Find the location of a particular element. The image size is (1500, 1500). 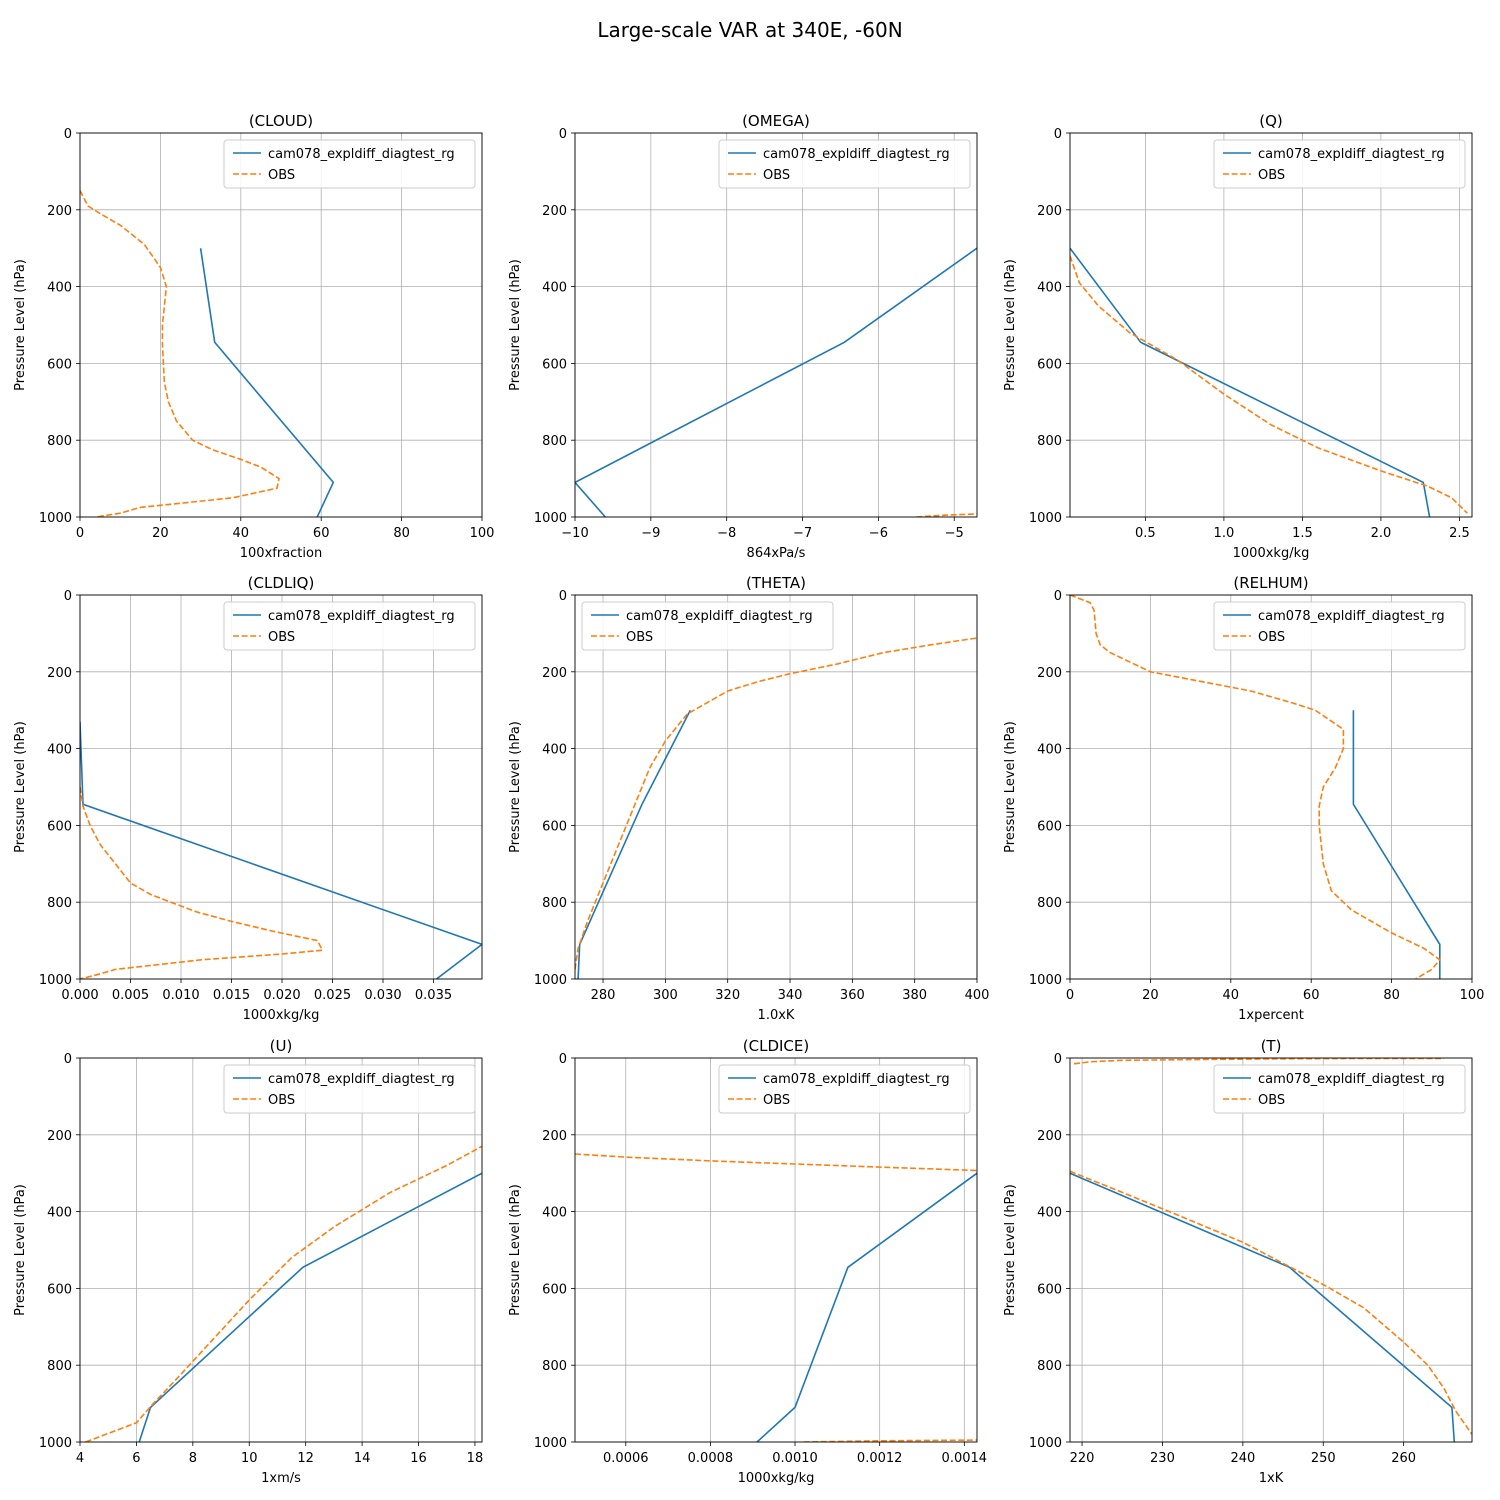

subplot-title: (OMEGA) is located at coordinates (776, 121).